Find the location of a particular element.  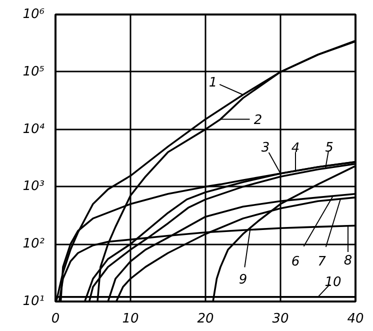

y-tick-label: 10¹ is located at coordinates (33, 301).